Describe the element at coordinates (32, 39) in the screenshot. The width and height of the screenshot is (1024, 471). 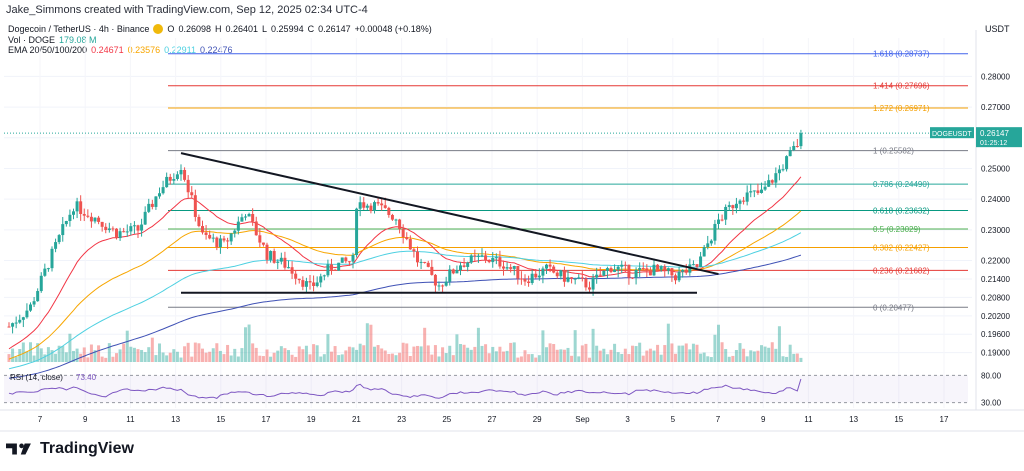
I see `volume-label: Vol · DOGE` at that location.